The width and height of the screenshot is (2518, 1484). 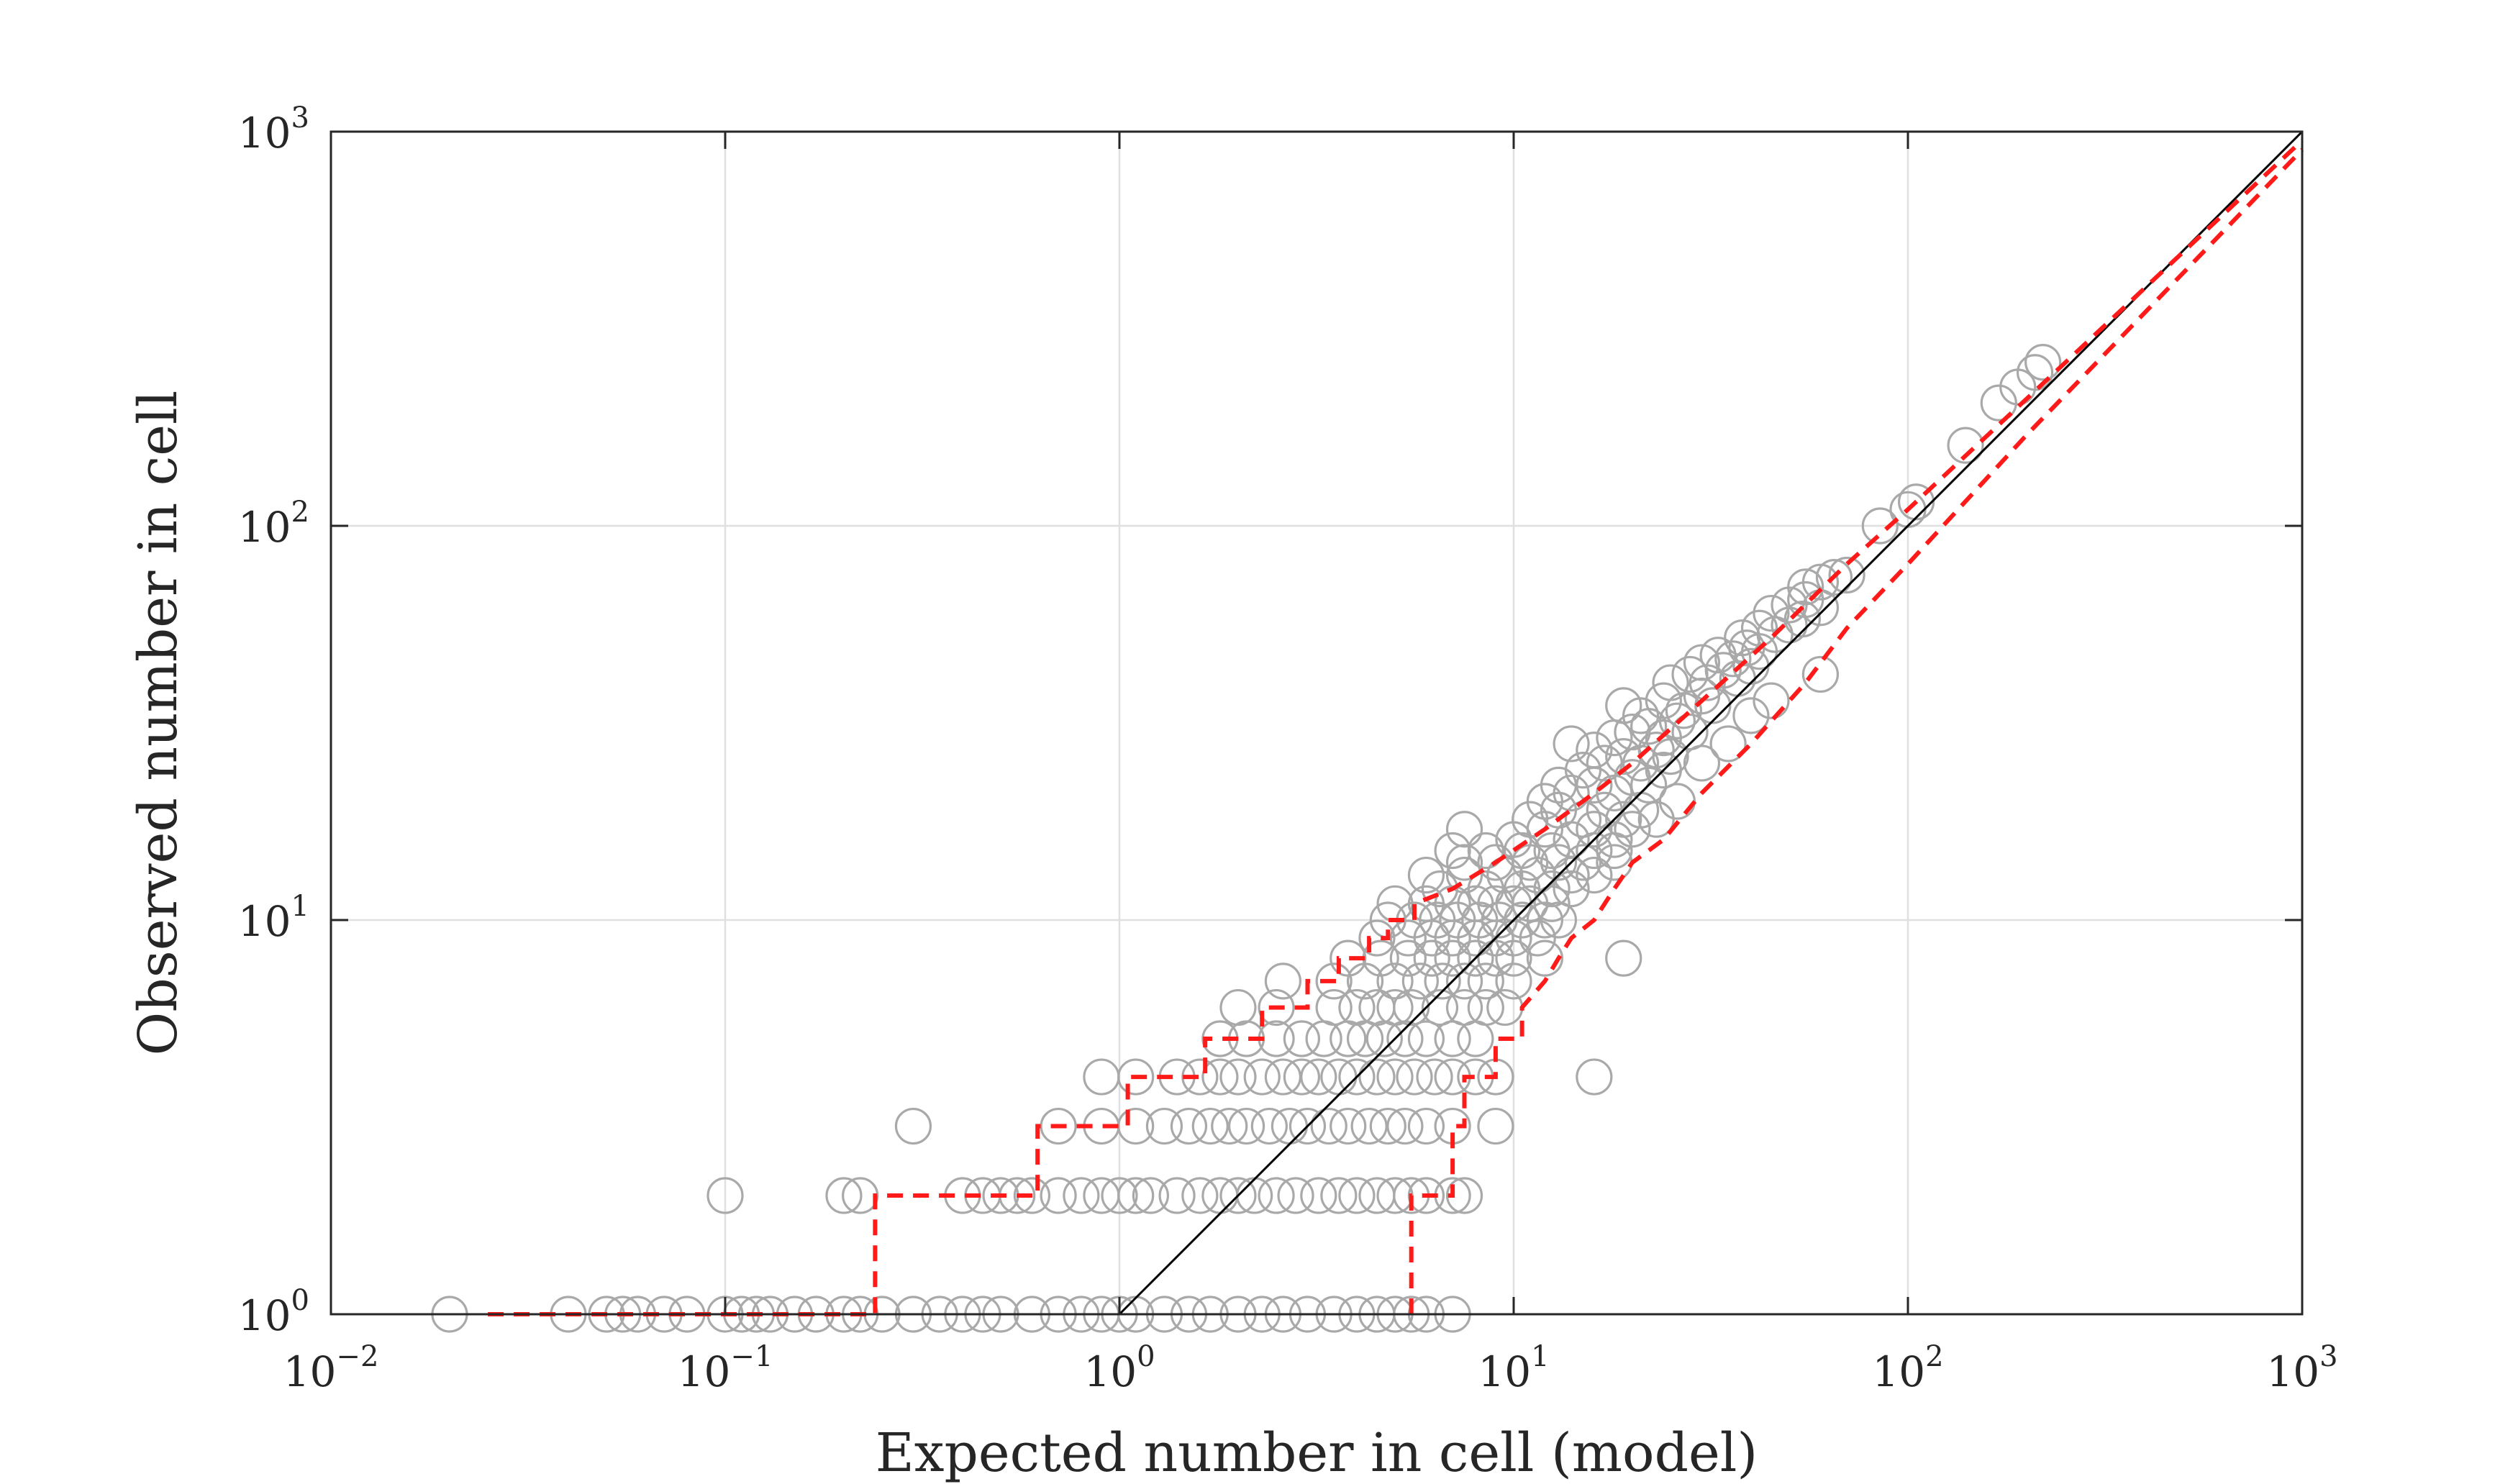 What do you see at coordinates (725, 1368) in the screenshot?
I see `x-tick-label: 10⁻¹` at bounding box center [725, 1368].